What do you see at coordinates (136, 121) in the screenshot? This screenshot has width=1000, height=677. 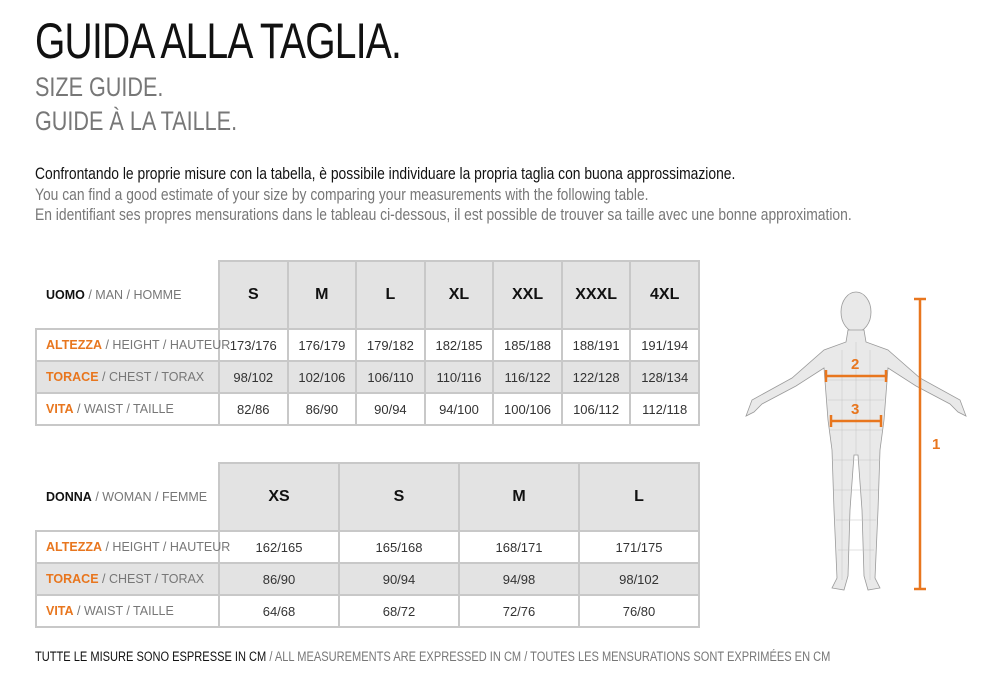 I see `subtitle-fr: GUIDE À LA TAILLE.` at bounding box center [136, 121].